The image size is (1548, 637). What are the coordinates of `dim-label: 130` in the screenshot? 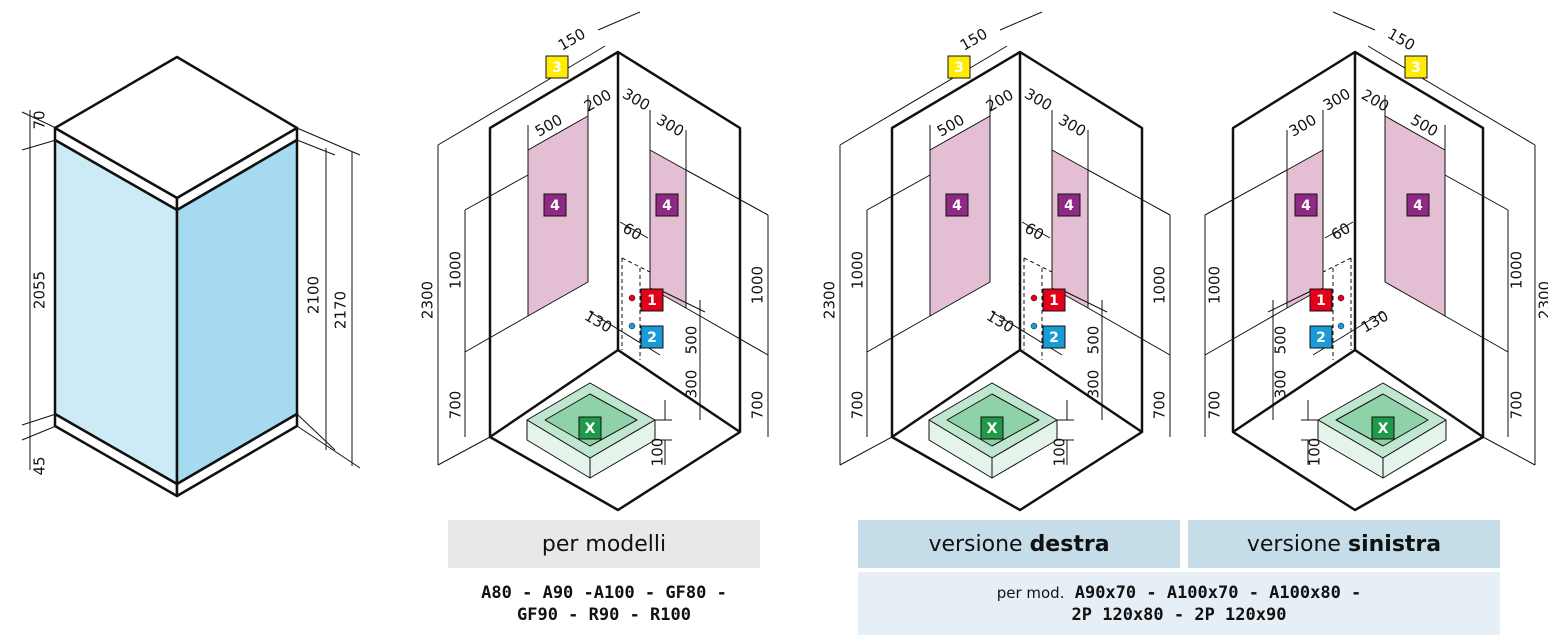 It's located at (598, 322).